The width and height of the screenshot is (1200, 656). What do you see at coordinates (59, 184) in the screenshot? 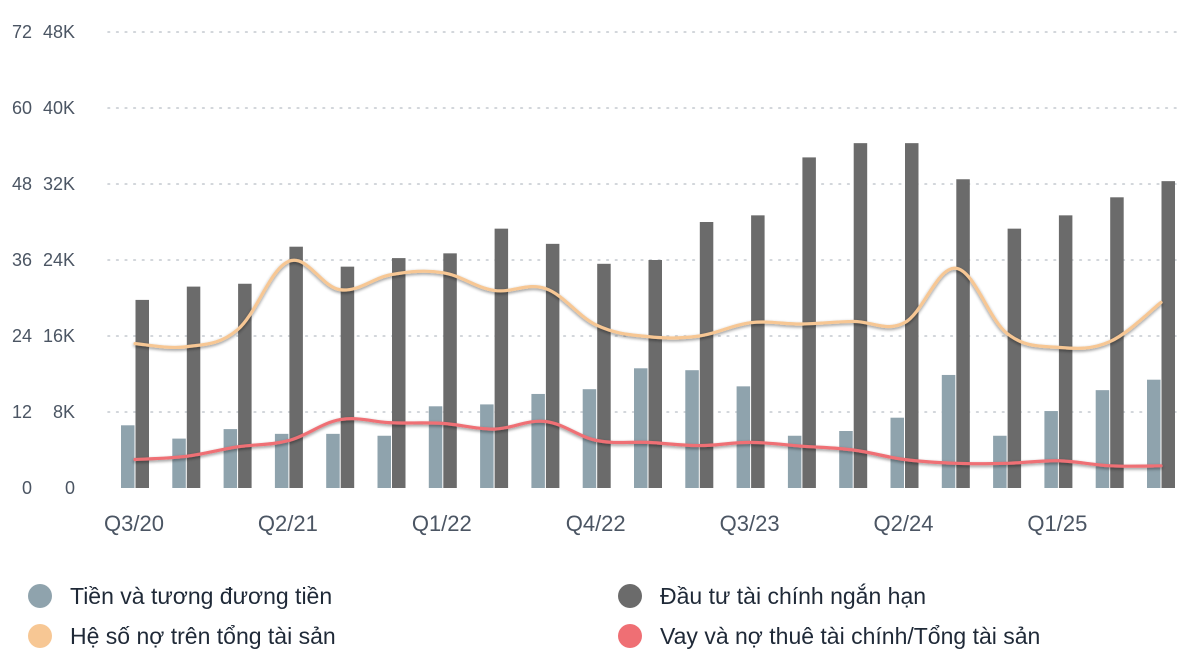
I see `y-right-tick-label: 32K` at bounding box center [59, 184].